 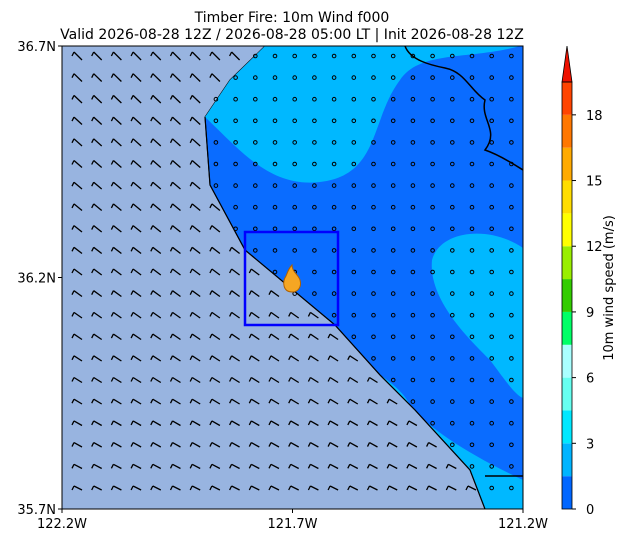 What do you see at coordinates (590, 444) in the screenshot?
I see `colorbar-tick-label: 3` at bounding box center [590, 444].